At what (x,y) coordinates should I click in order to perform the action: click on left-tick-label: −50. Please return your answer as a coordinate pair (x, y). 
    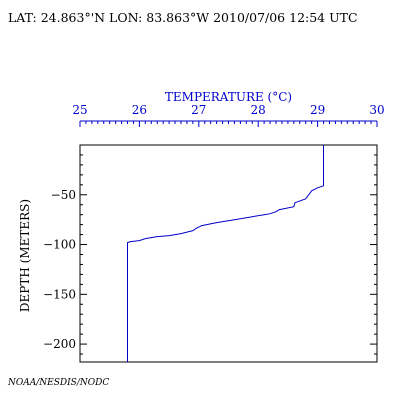
    Looking at the image, I should click on (63, 195).